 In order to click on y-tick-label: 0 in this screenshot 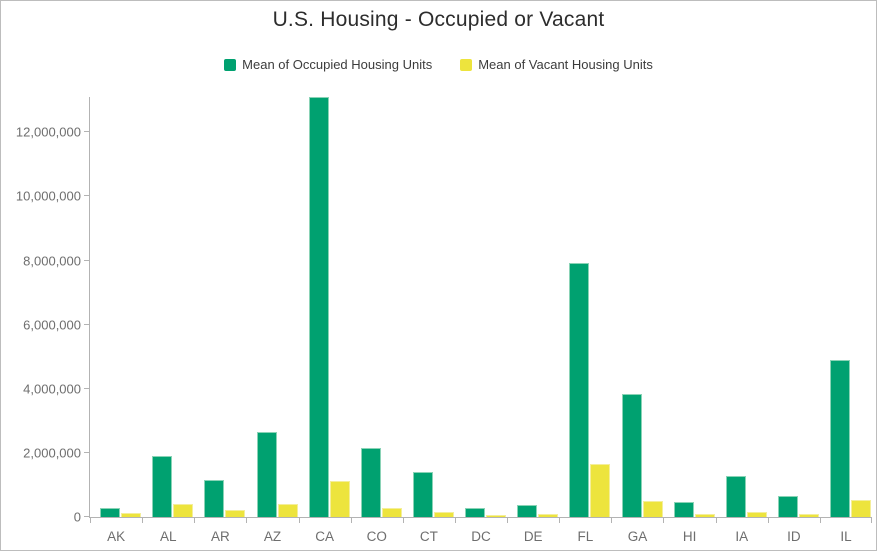, I will do `click(77, 517)`.